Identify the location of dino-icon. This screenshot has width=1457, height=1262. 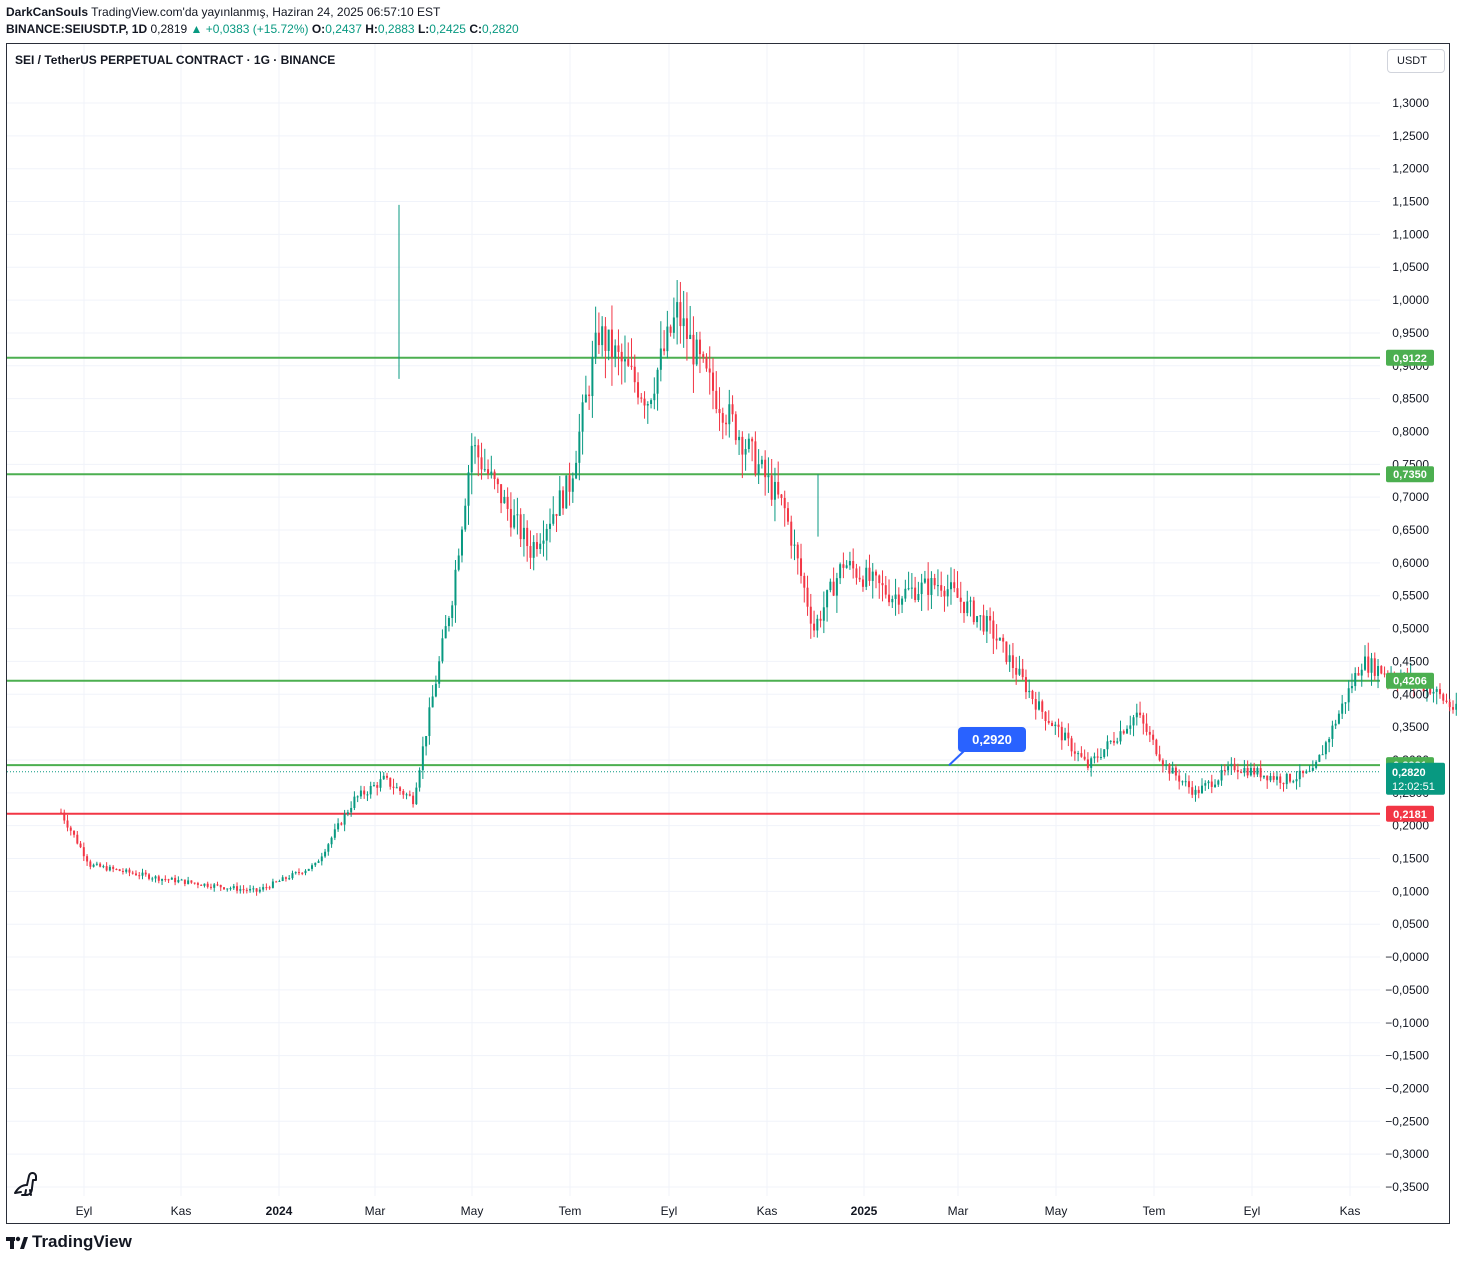
(27, 1183).